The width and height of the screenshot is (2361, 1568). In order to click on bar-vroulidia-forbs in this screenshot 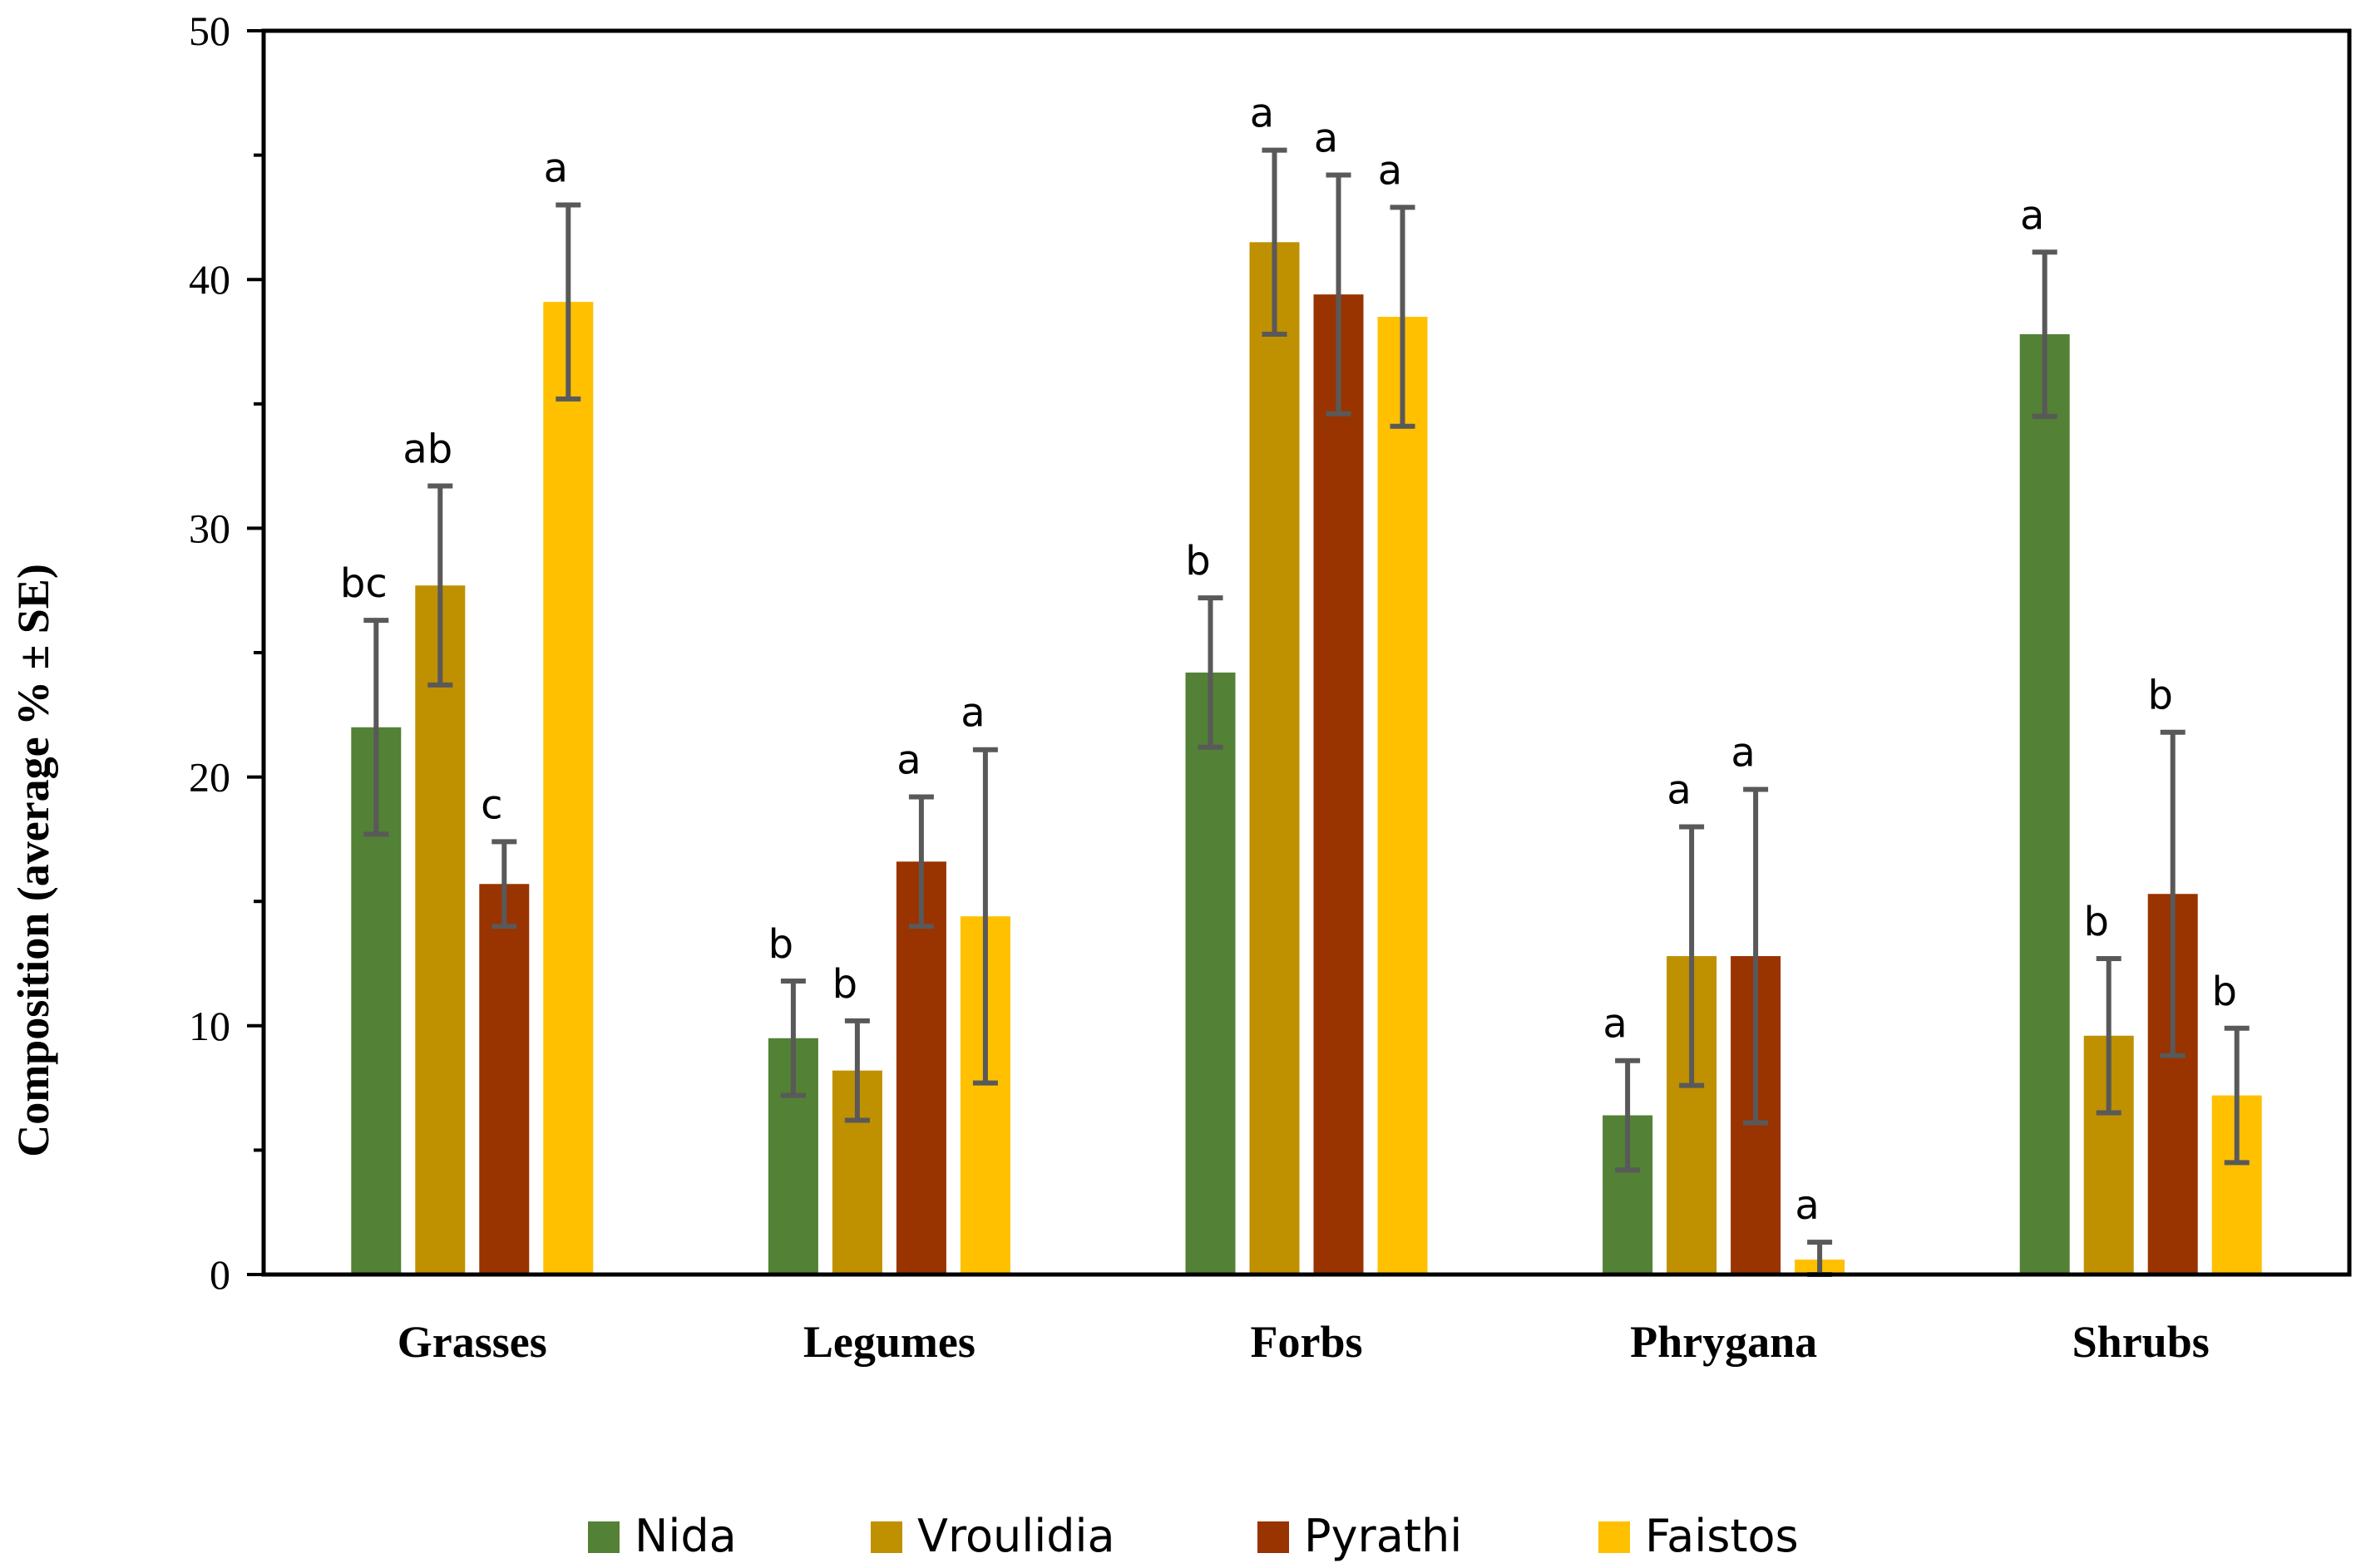, I will do `click(1274, 758)`.